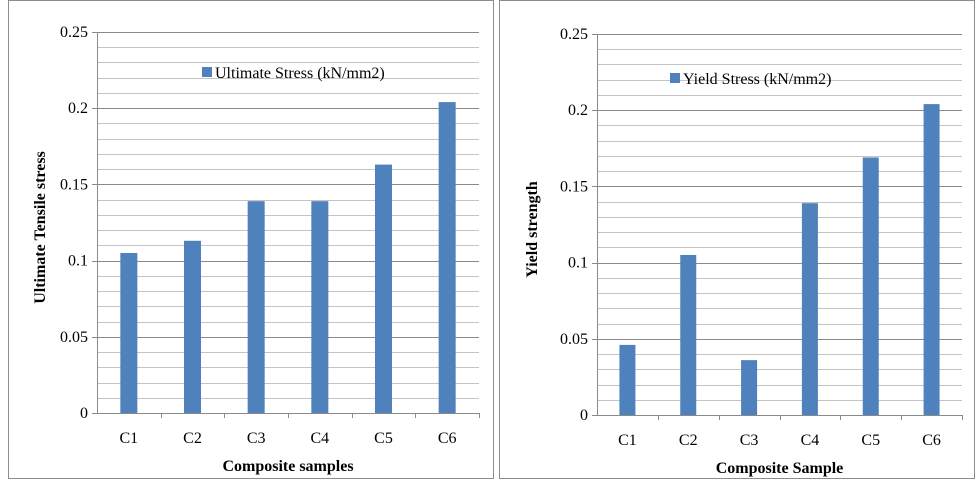 The height and width of the screenshot is (480, 977). I want to click on legend-label: Ultimate Stress (kN/mm2), so click(300, 73).